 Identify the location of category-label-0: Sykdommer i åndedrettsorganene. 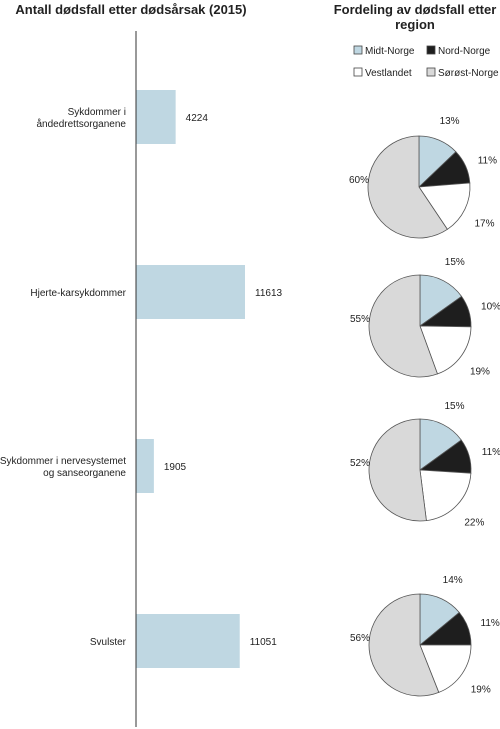
(81, 118).